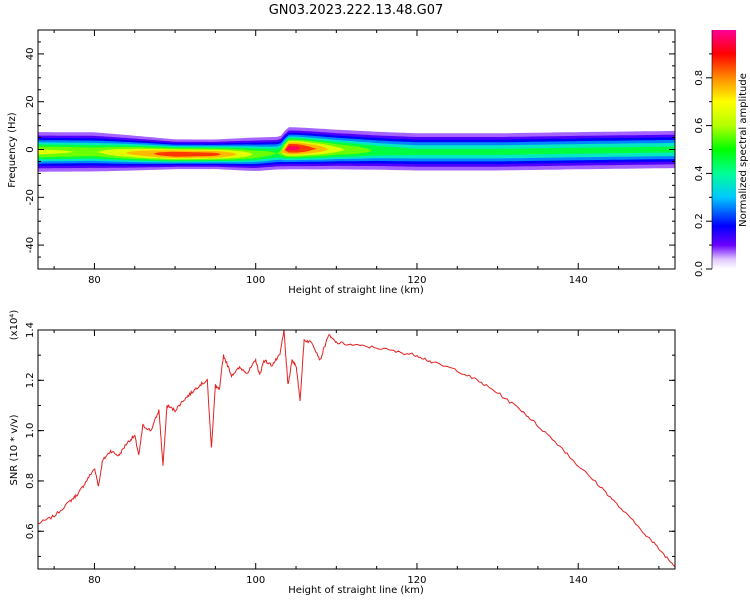 The image size is (750, 600). I want to click on figure-title: GN03.2023.222.13.48.G07, so click(356, 10).